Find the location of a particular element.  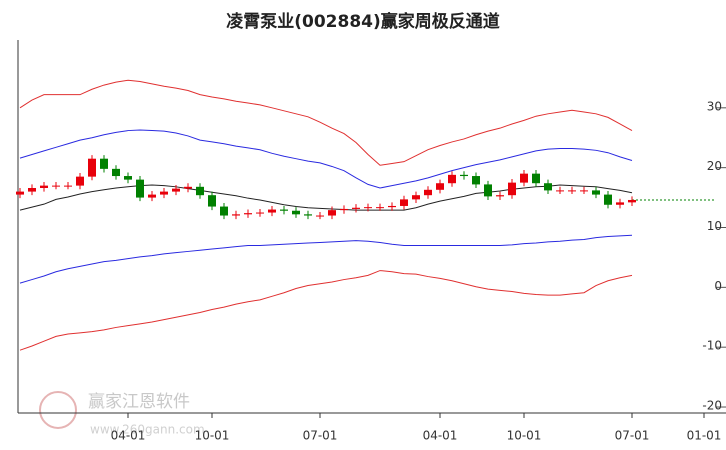

y-tick-label: 20 is located at coordinates (714, 166).